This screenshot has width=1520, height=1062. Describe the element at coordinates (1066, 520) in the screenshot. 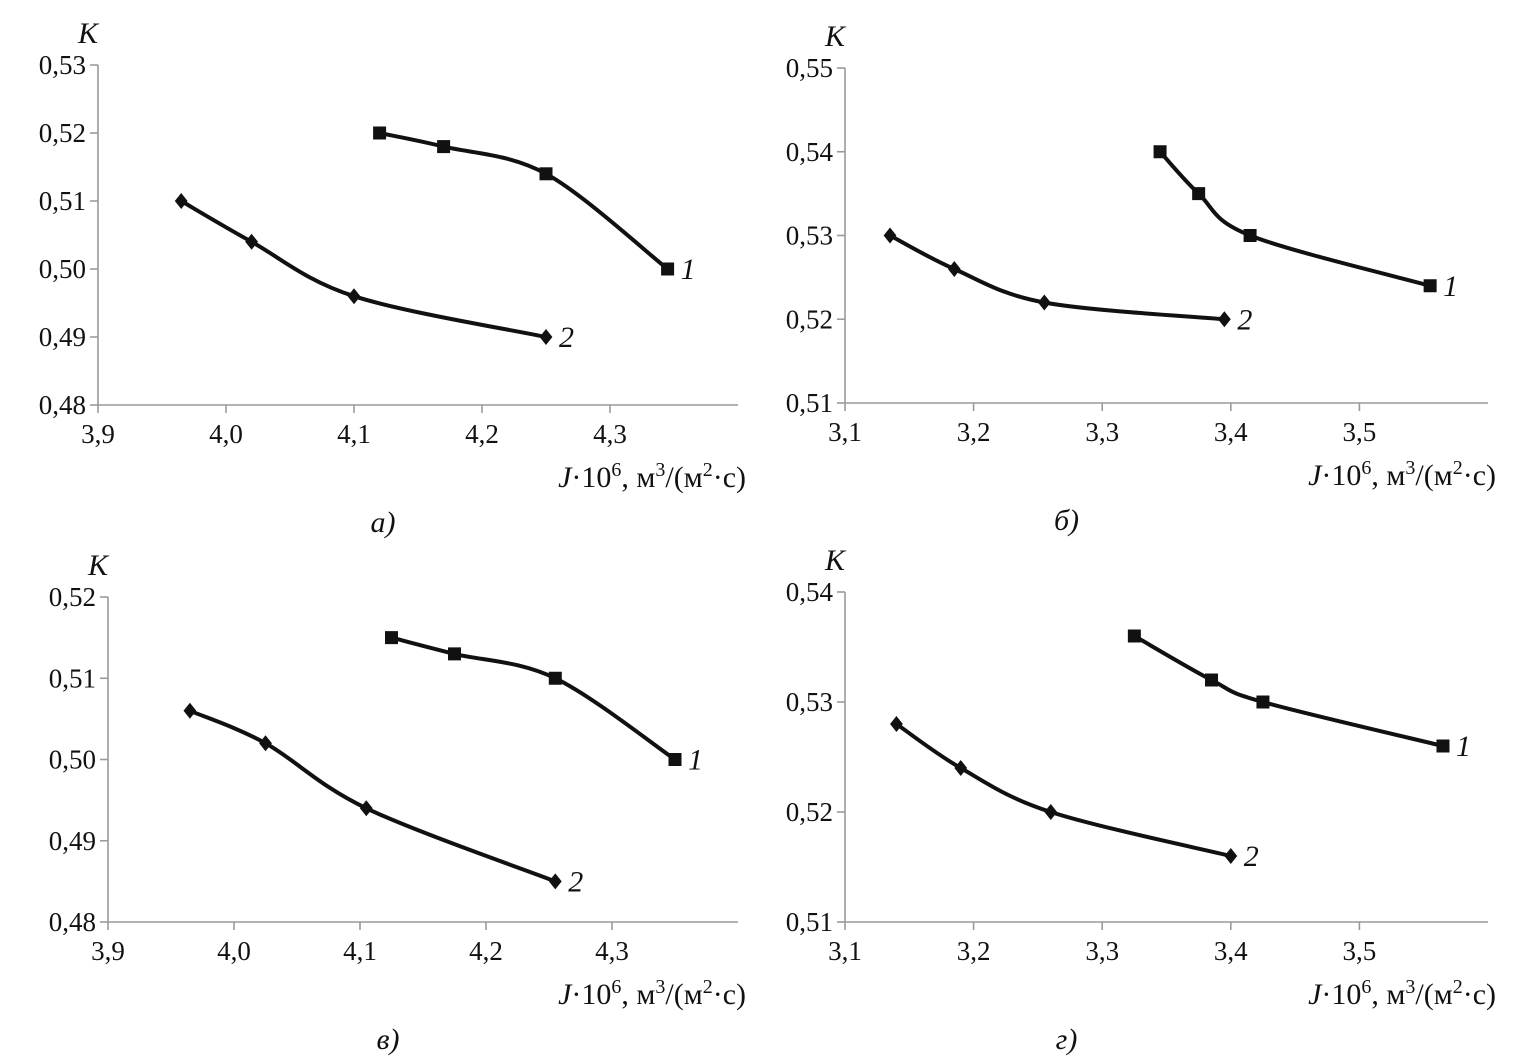

I see `panel-label: б)` at that location.